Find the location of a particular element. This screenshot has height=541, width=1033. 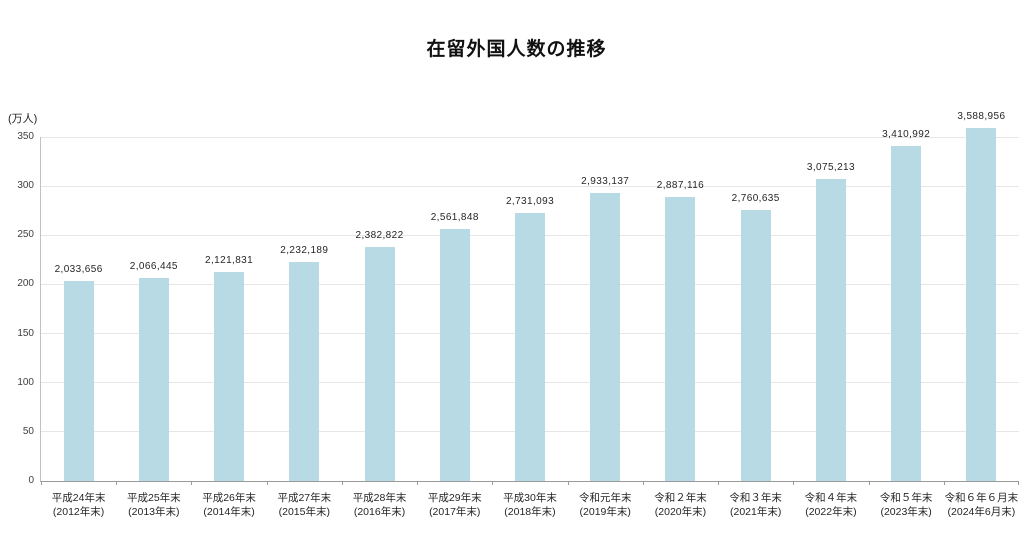

x-axis-category-era: 平成28年末 is located at coordinates (379, 498).